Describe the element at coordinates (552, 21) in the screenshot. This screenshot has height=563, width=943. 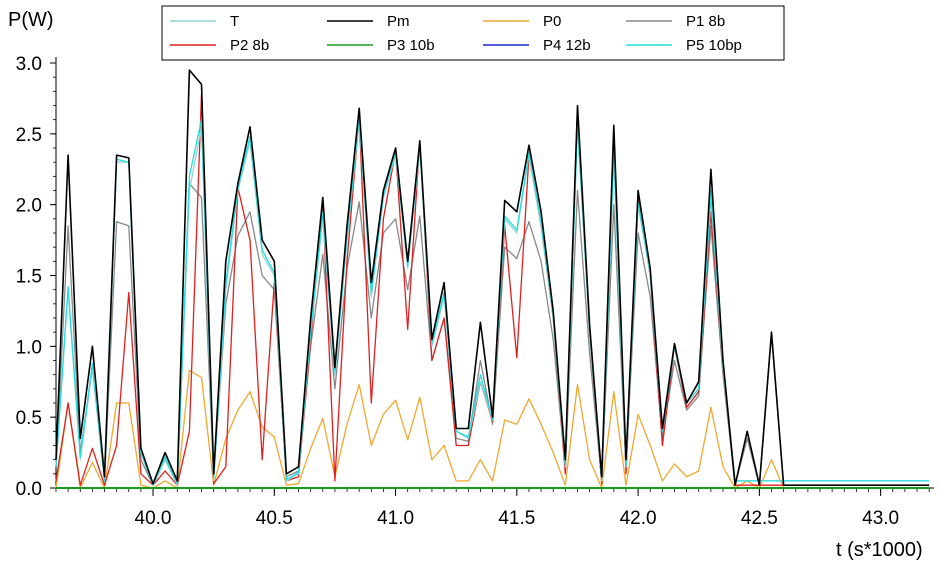
I see `legend-label: P0` at that location.